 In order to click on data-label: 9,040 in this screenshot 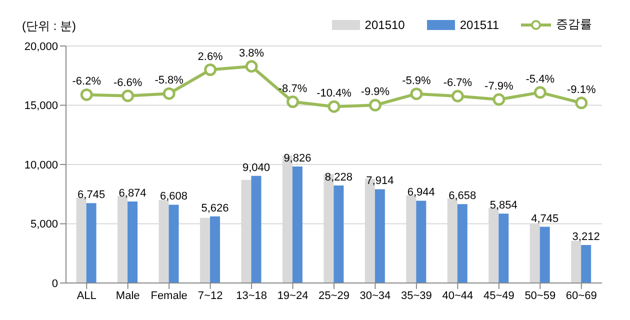, I will do `click(256, 168)`.